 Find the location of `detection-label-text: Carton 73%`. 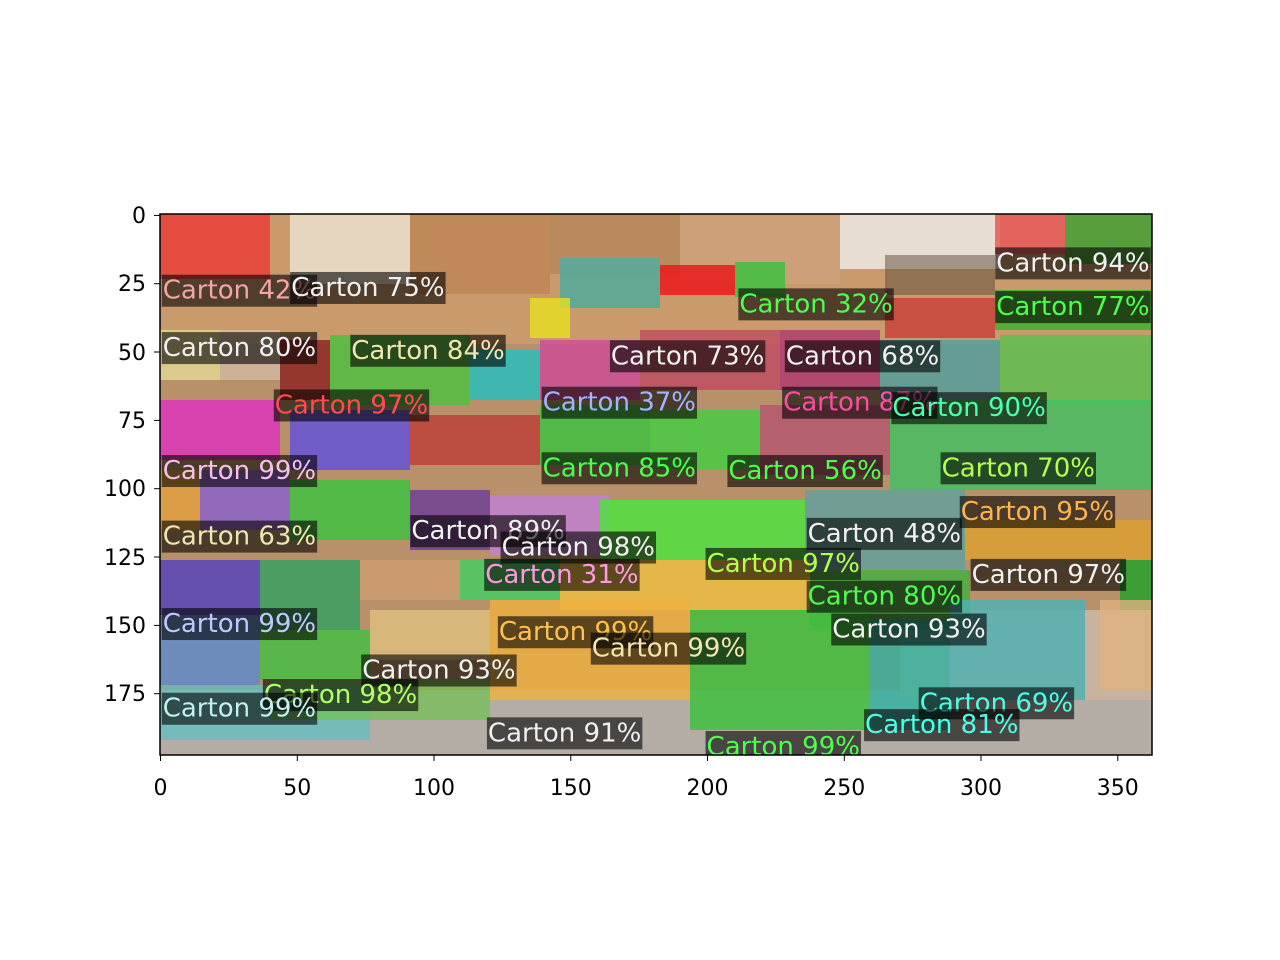

detection-label-text: Carton 73% is located at coordinates (687, 356).